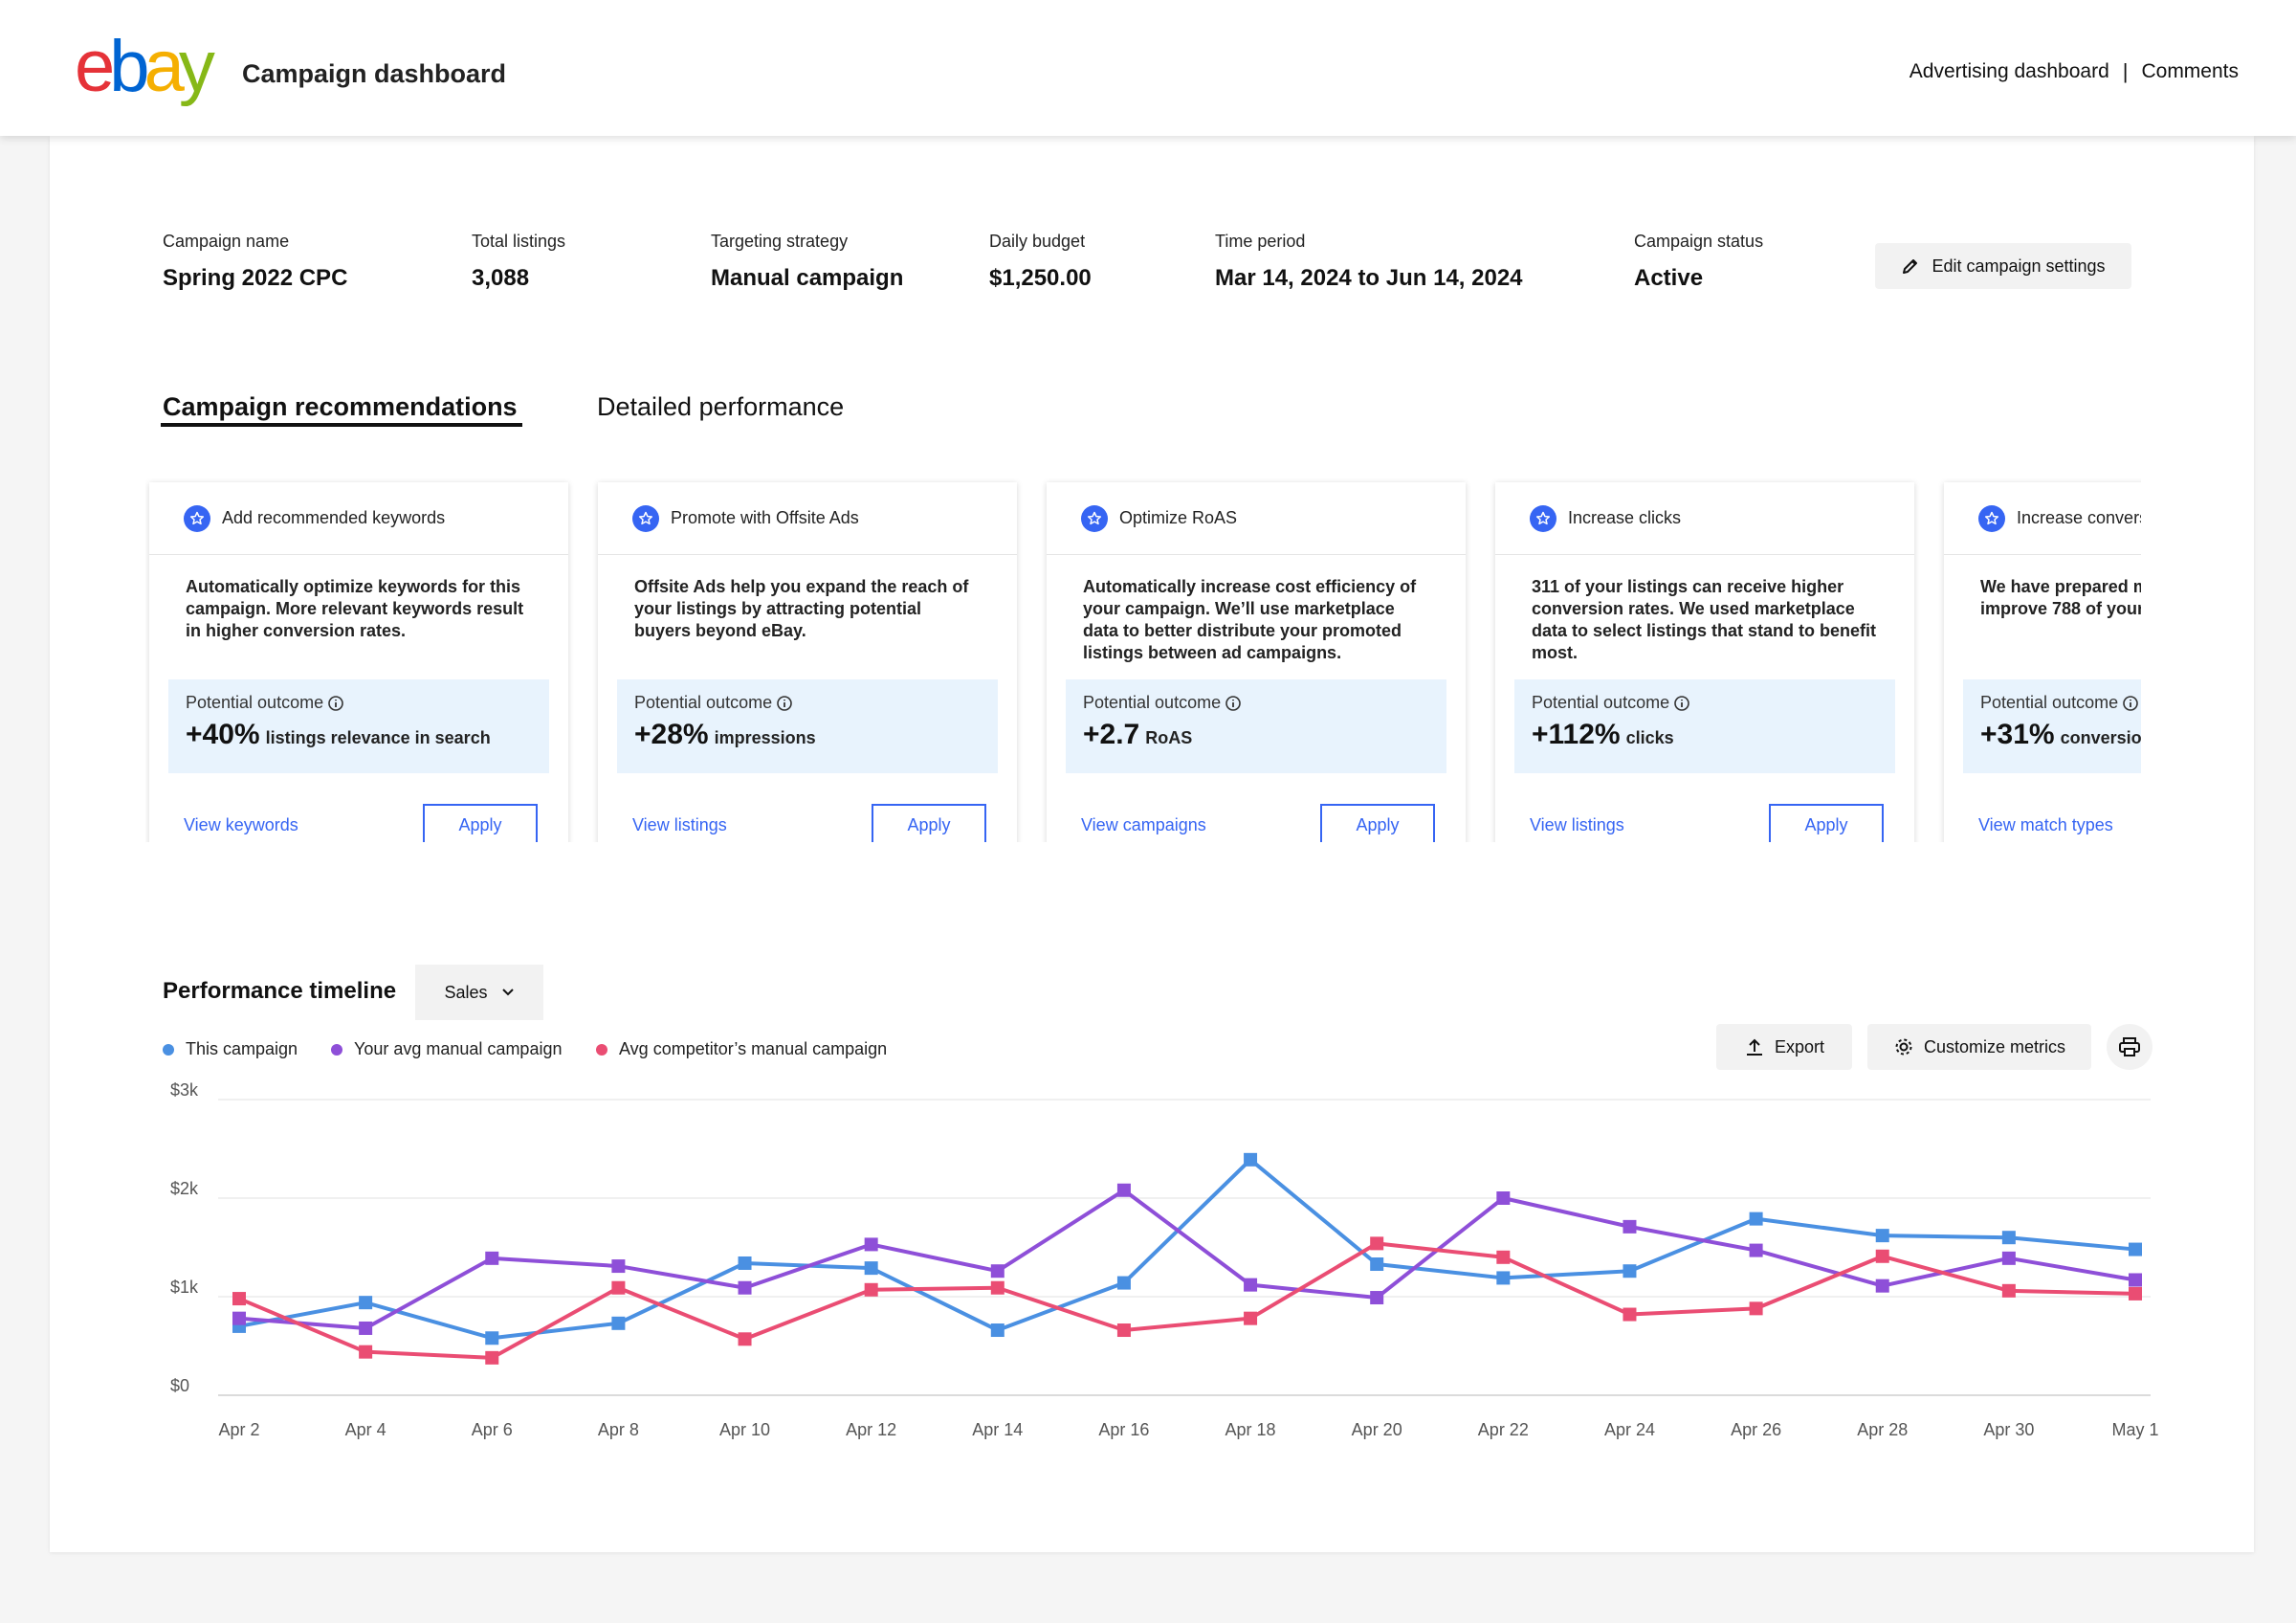  I want to click on printer-icon, so click(2130, 1046).